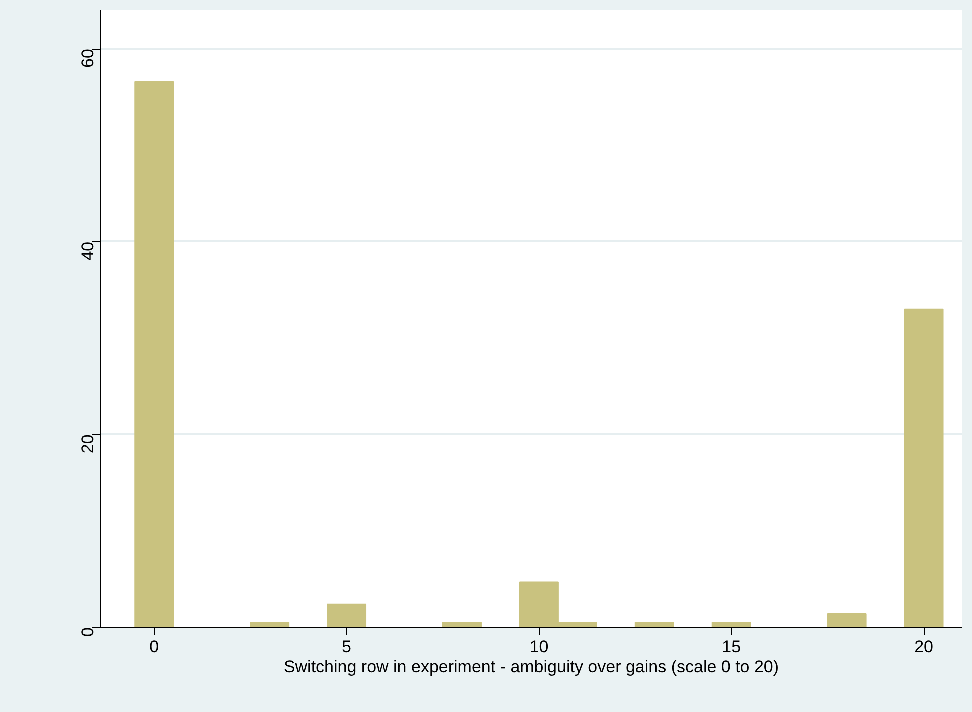 This screenshot has height=712, width=972. What do you see at coordinates (155, 647) in the screenshot?
I see `x-tick-label: 0` at bounding box center [155, 647].